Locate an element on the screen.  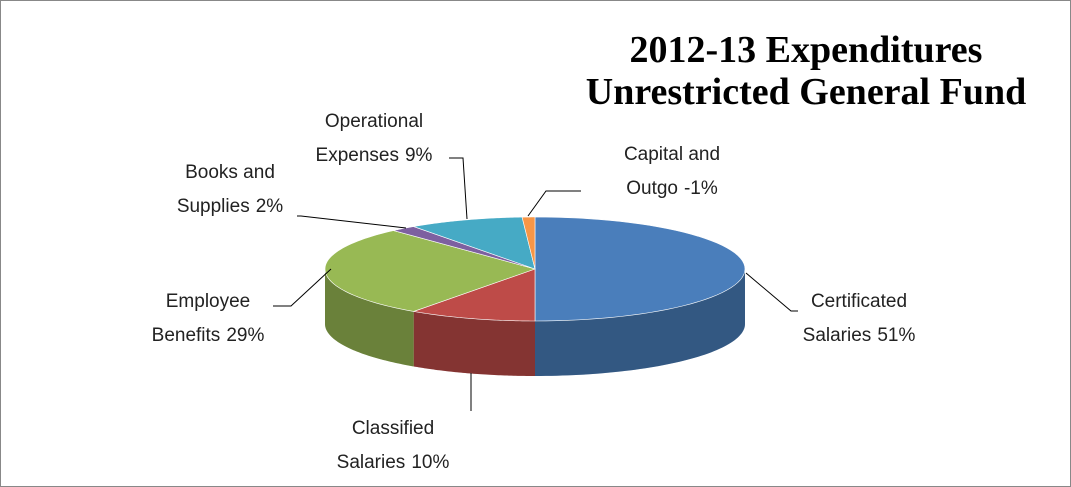
value-label: 9% is located at coordinates (418, 155).